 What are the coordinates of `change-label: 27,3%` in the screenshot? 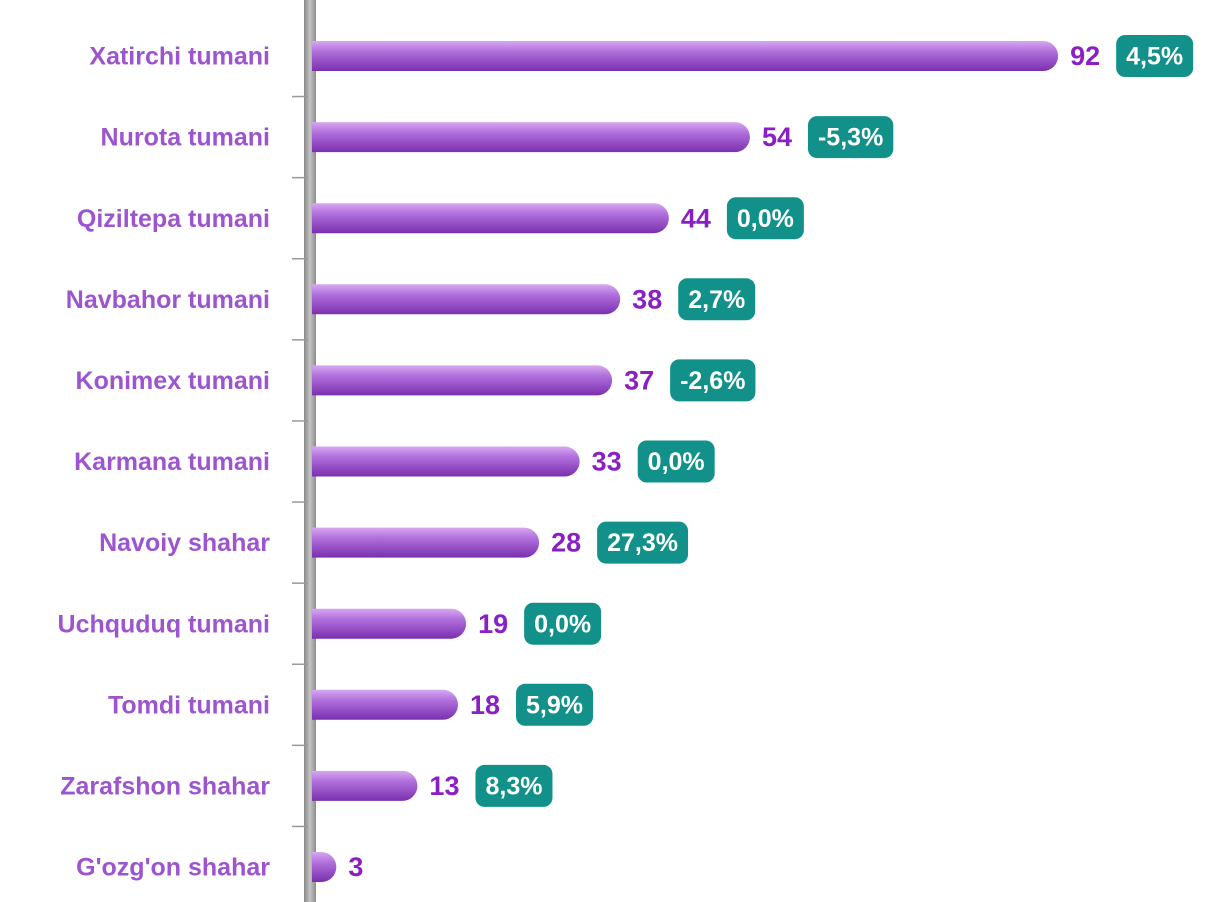 It's located at (642, 543).